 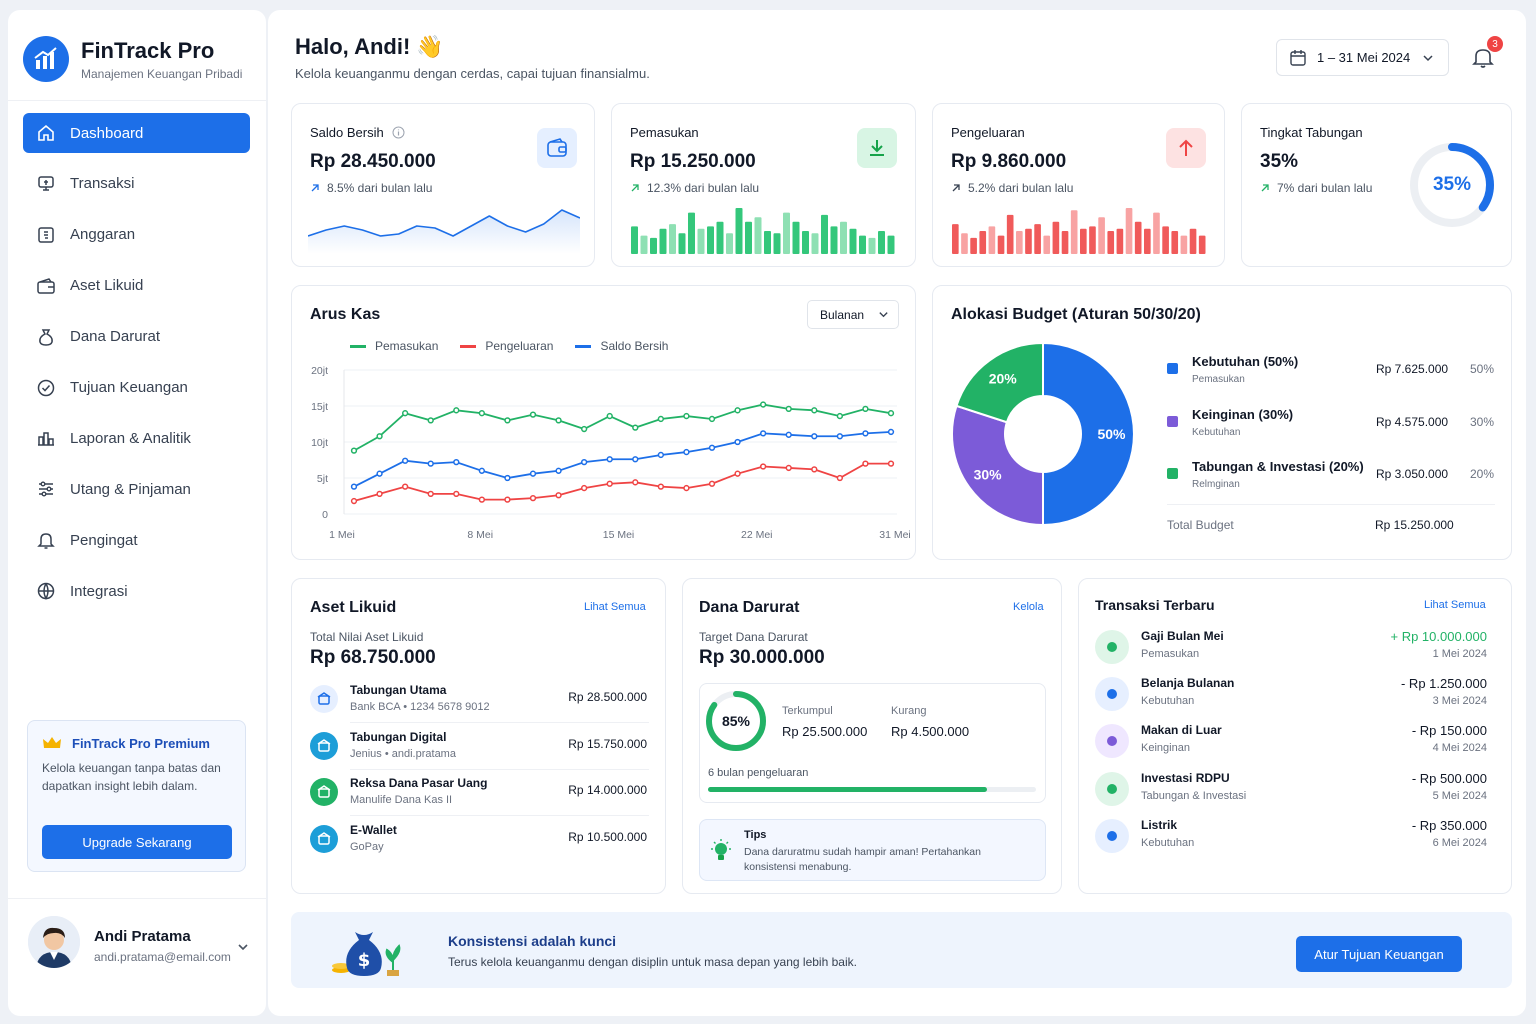 I want to click on notification-button: 3, so click(x=1486, y=53).